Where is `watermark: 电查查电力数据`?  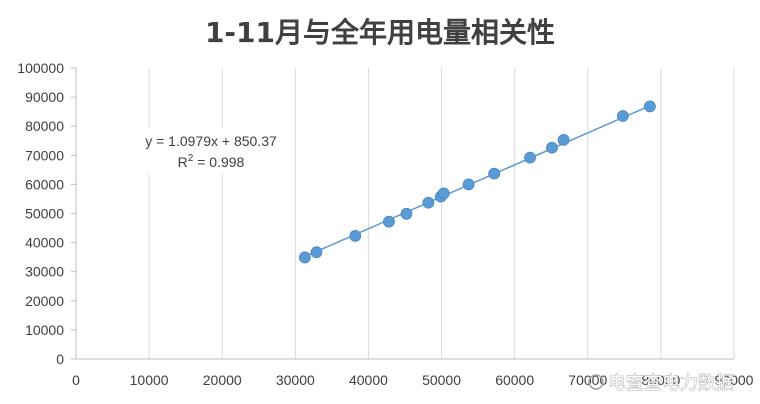 watermark: 电查查电力数据 is located at coordinates (661, 383).